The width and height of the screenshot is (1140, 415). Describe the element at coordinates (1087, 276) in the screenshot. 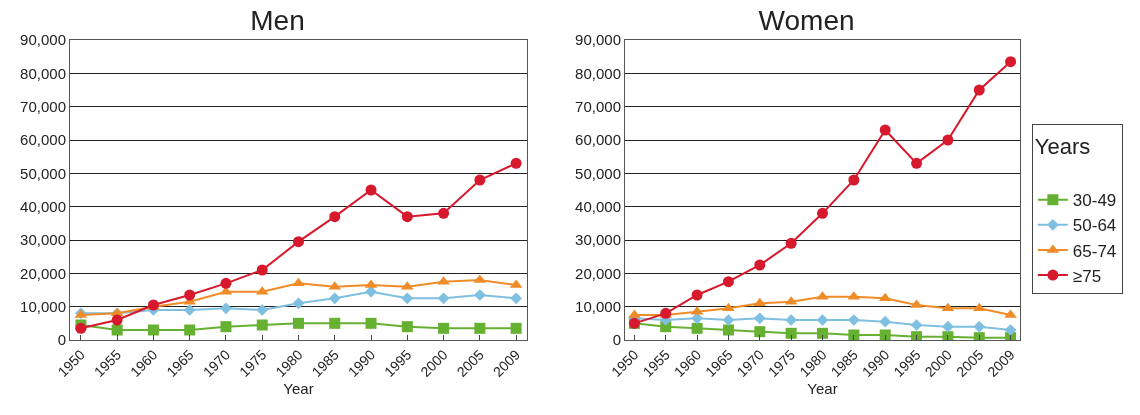

I see `legend-label: ≥75` at that location.